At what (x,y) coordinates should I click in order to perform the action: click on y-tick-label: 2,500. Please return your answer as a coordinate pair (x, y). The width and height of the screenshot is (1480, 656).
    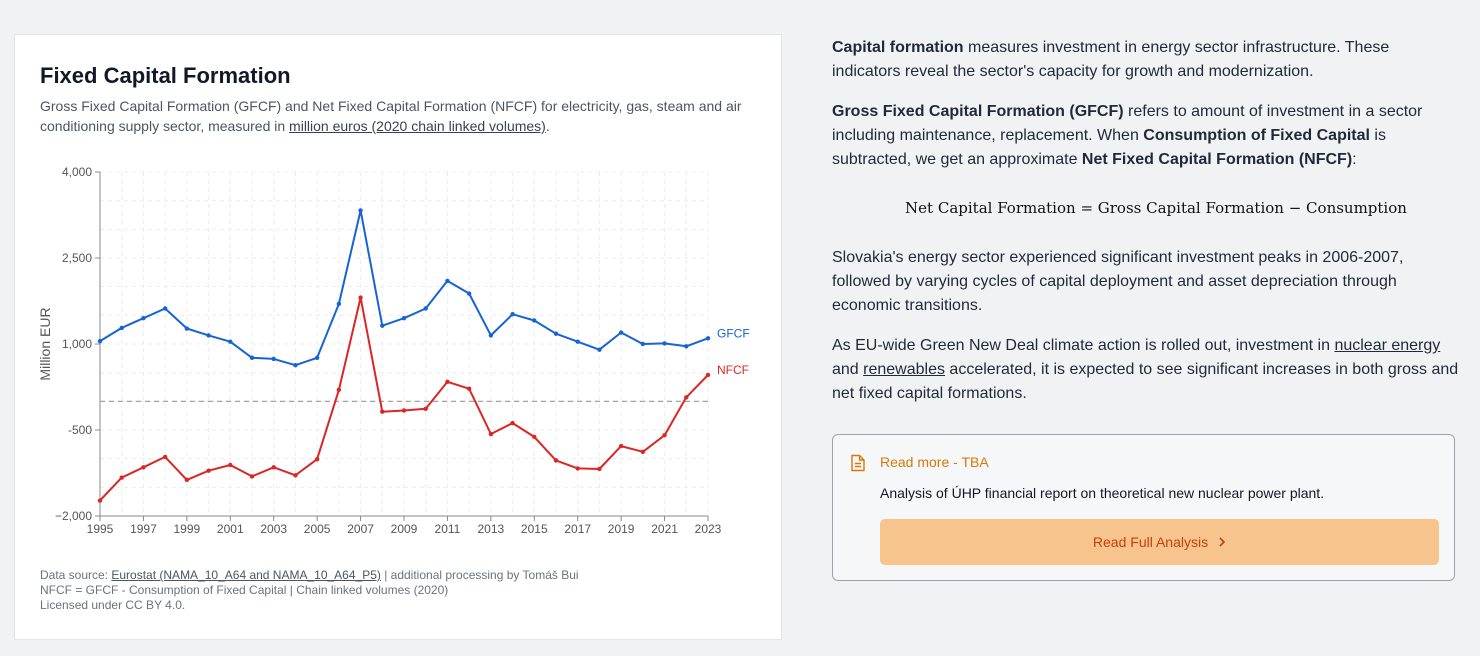
    Looking at the image, I should click on (77, 258).